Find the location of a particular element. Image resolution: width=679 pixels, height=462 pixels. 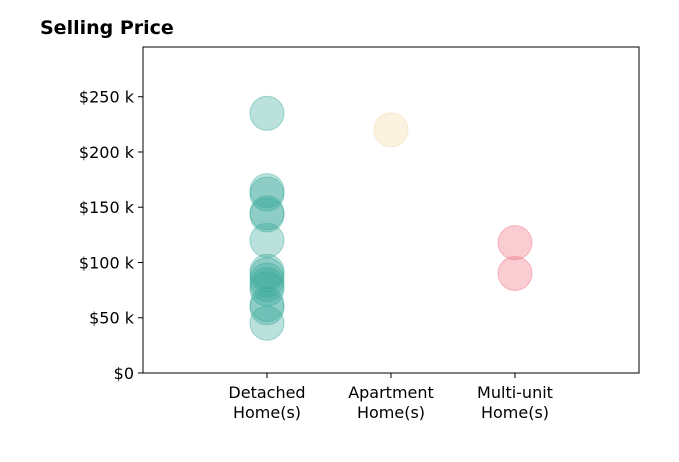

y-tick-label: $250 k is located at coordinates (107, 97).